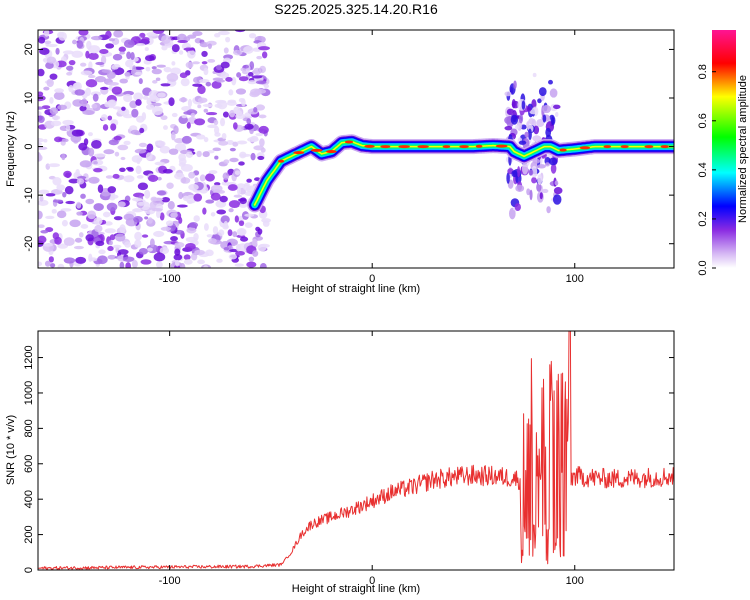  Describe the element at coordinates (29, 244) in the screenshot. I see `spectrogram-y-tick-label: -20` at that location.